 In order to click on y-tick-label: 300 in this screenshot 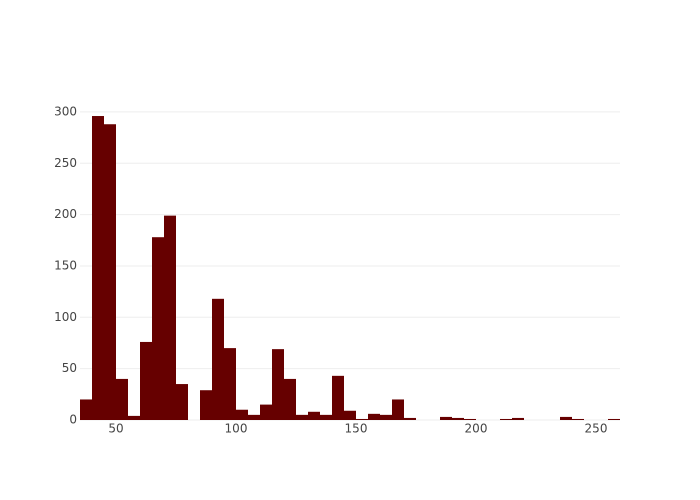, I will do `click(65, 111)`.